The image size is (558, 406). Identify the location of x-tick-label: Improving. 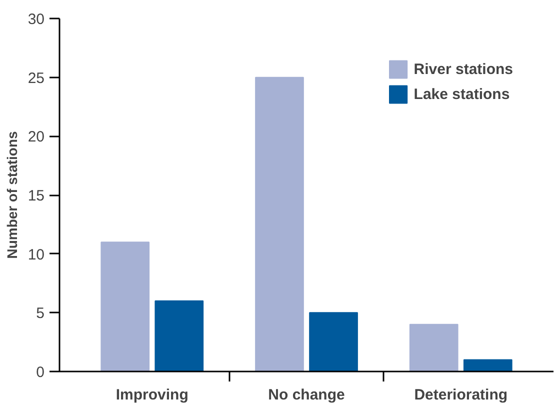
(152, 395).